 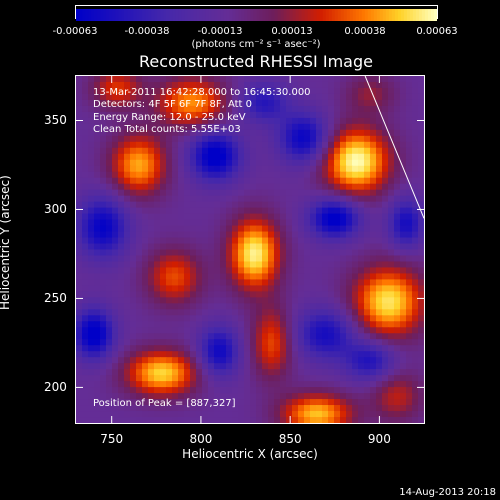 I want to click on colorbar-tick: -0.00013, so click(x=220, y=31).